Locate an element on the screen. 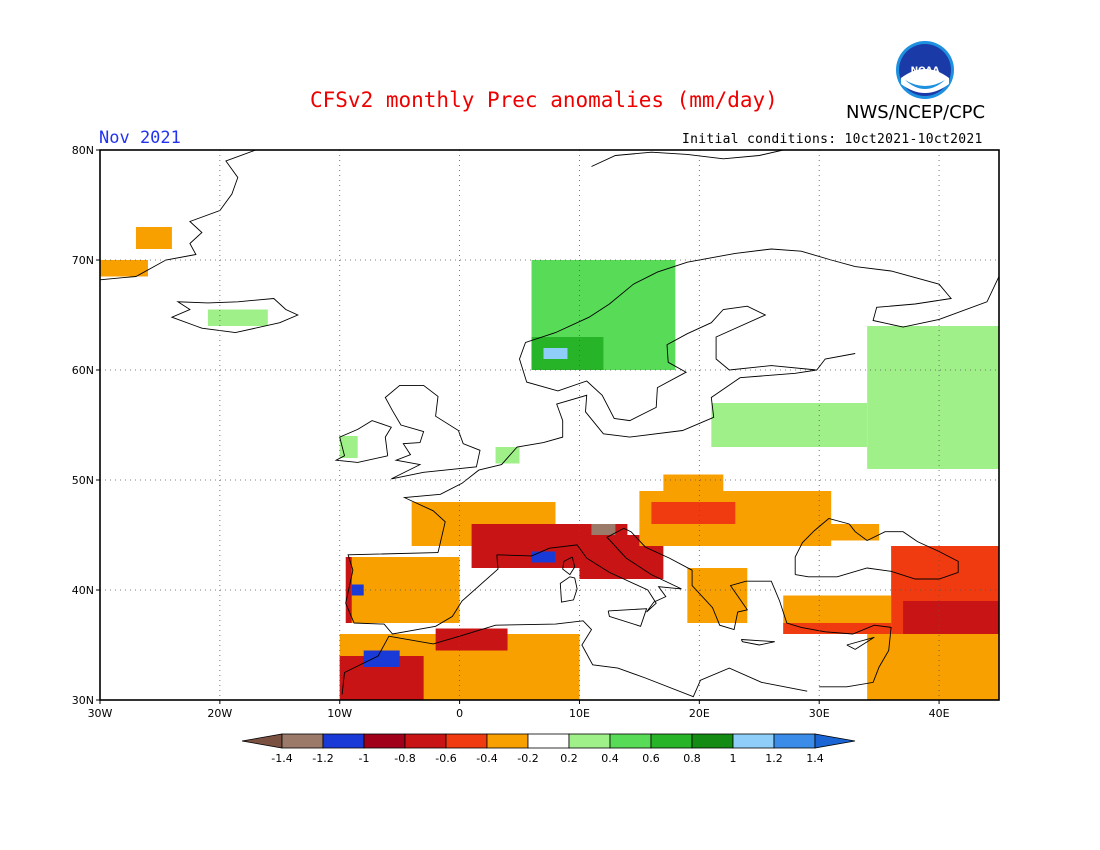 This screenshot has height=850, width=1100. coastline-iberia is located at coordinates (422, 593).